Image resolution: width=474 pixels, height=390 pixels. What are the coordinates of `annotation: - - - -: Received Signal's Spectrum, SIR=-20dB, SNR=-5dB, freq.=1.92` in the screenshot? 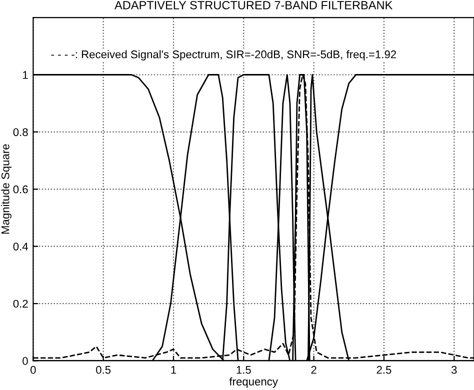 It's located at (223, 55).